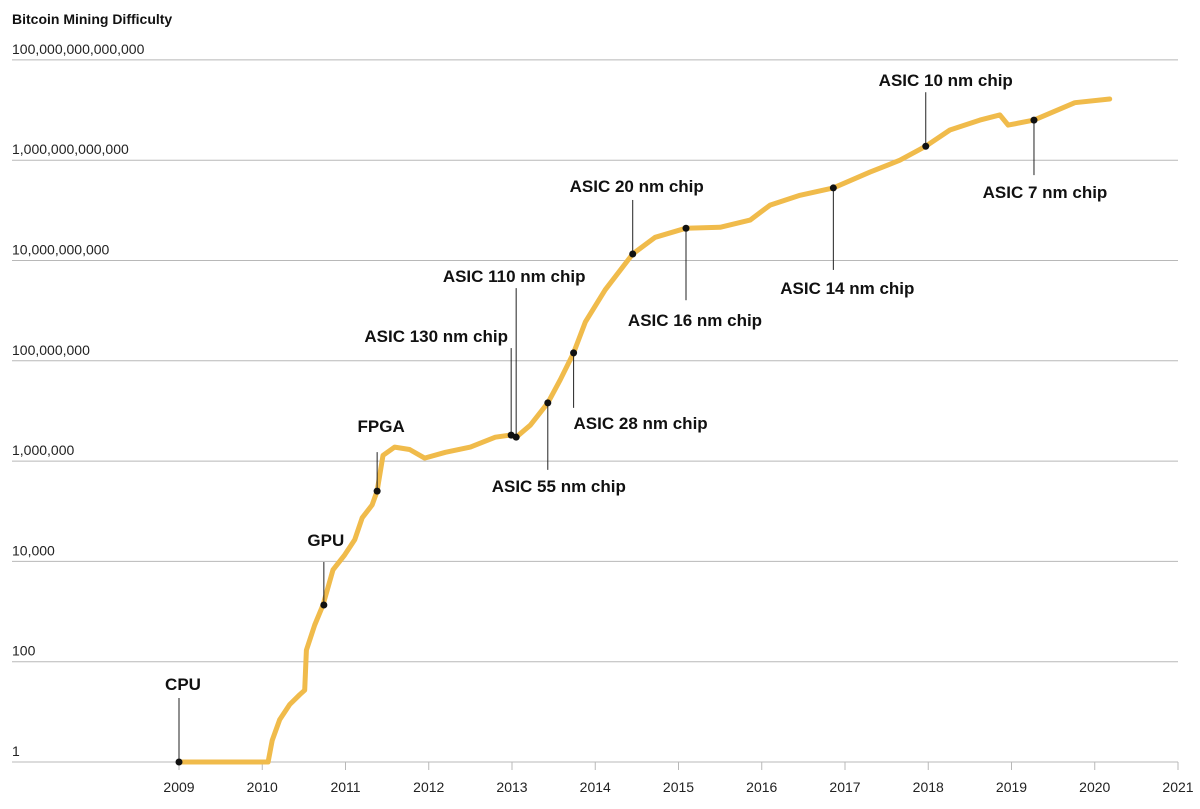 The image size is (1200, 809). What do you see at coordinates (946, 80) in the screenshot?
I see `annotation-label: ASIC 10 nm chip` at bounding box center [946, 80].